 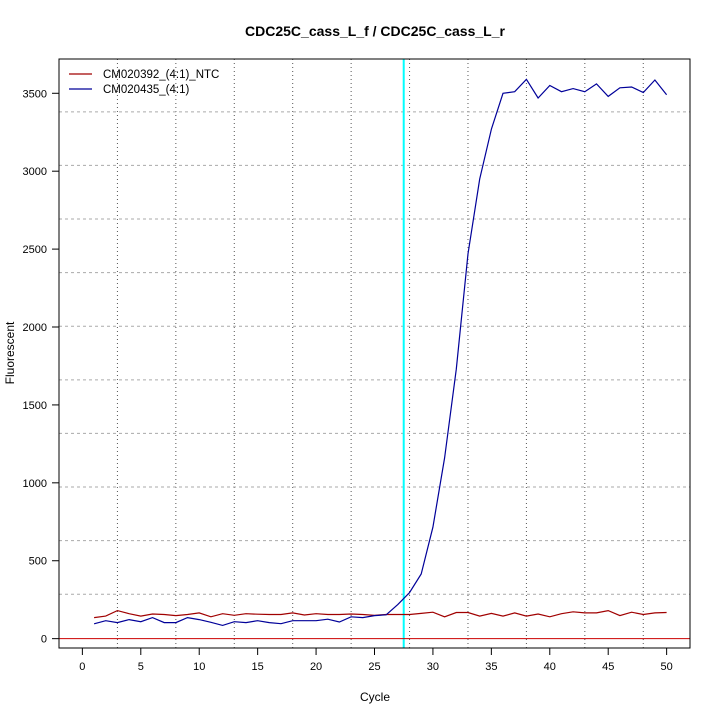 I want to click on y-tick-label: 0, so click(x=44, y=640).